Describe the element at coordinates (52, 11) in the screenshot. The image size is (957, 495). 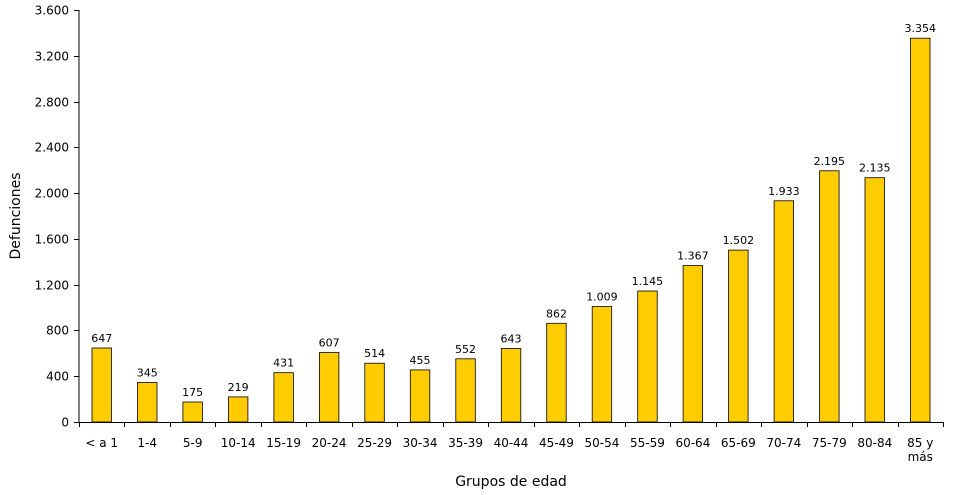
I see `y-tick-label: 3.600` at that location.